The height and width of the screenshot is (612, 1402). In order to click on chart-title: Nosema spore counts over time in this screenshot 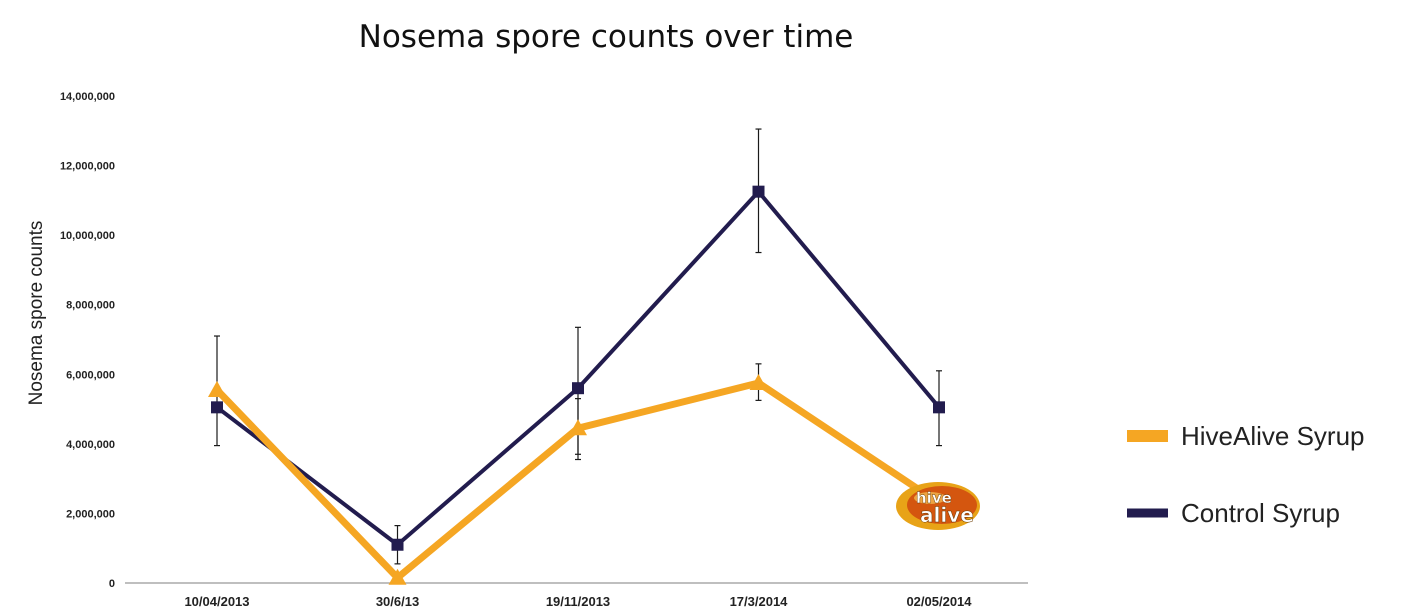, I will do `click(606, 37)`.